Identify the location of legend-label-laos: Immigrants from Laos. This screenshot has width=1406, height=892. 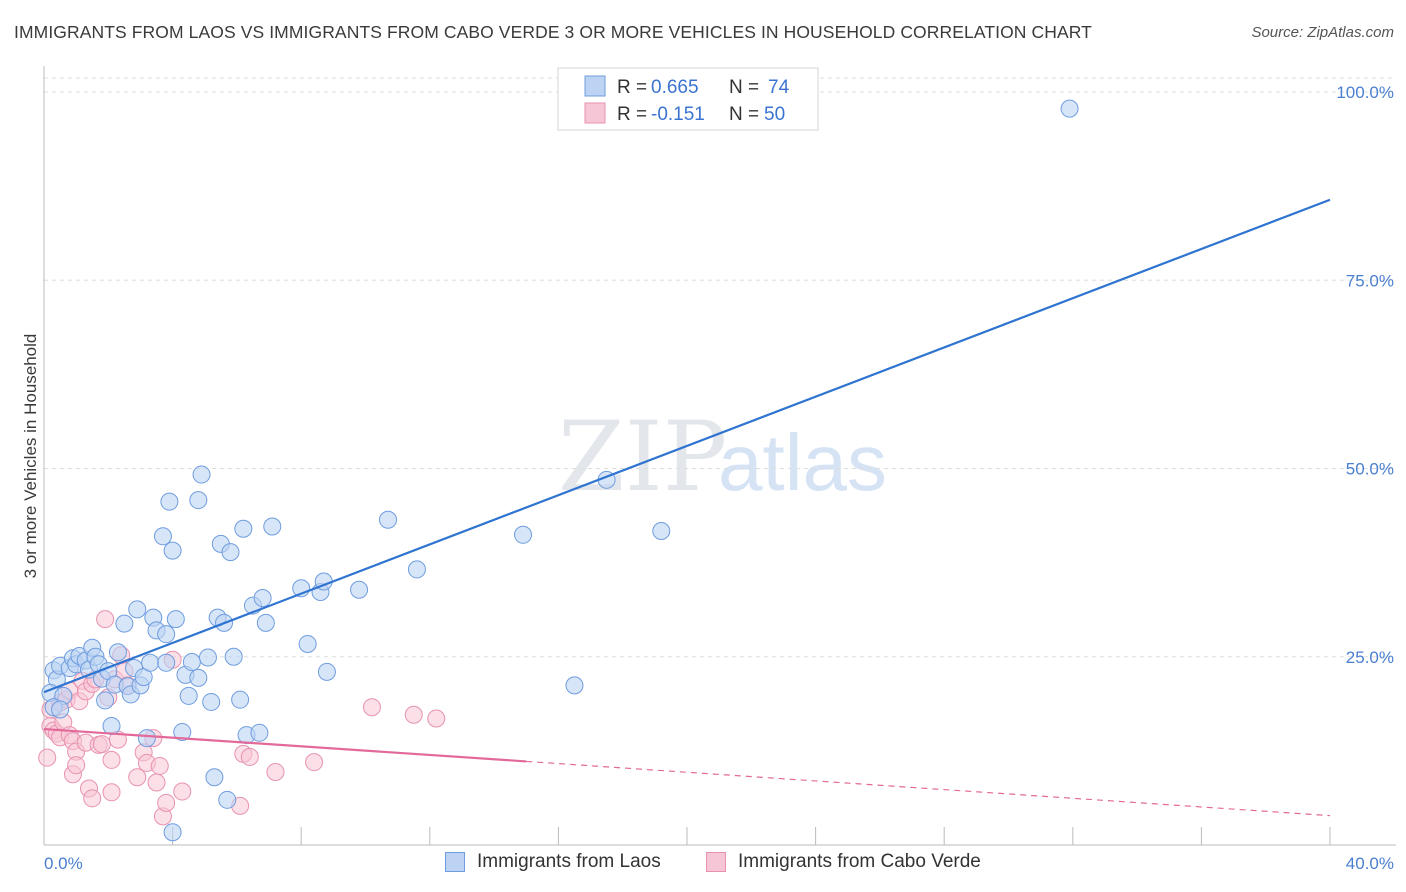
(569, 861).